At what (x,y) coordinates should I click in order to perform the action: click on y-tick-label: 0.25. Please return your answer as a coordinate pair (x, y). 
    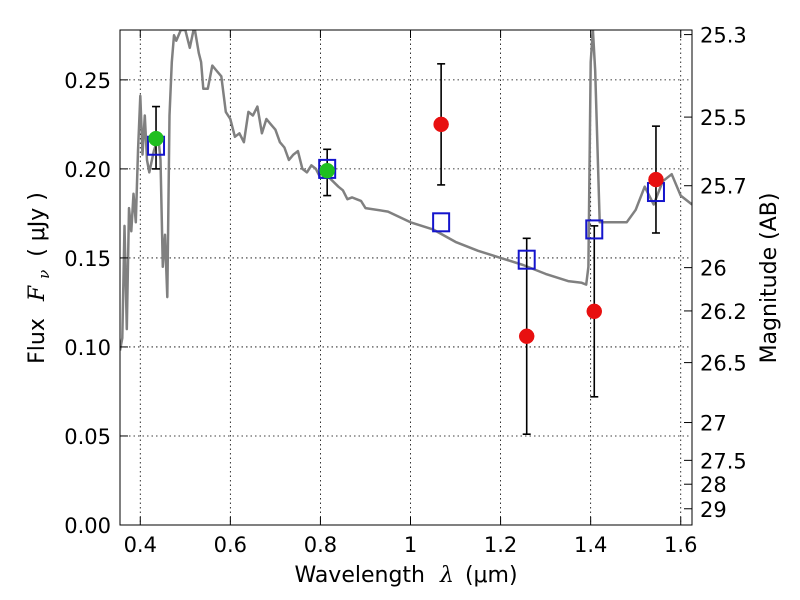
    Looking at the image, I should click on (87, 81).